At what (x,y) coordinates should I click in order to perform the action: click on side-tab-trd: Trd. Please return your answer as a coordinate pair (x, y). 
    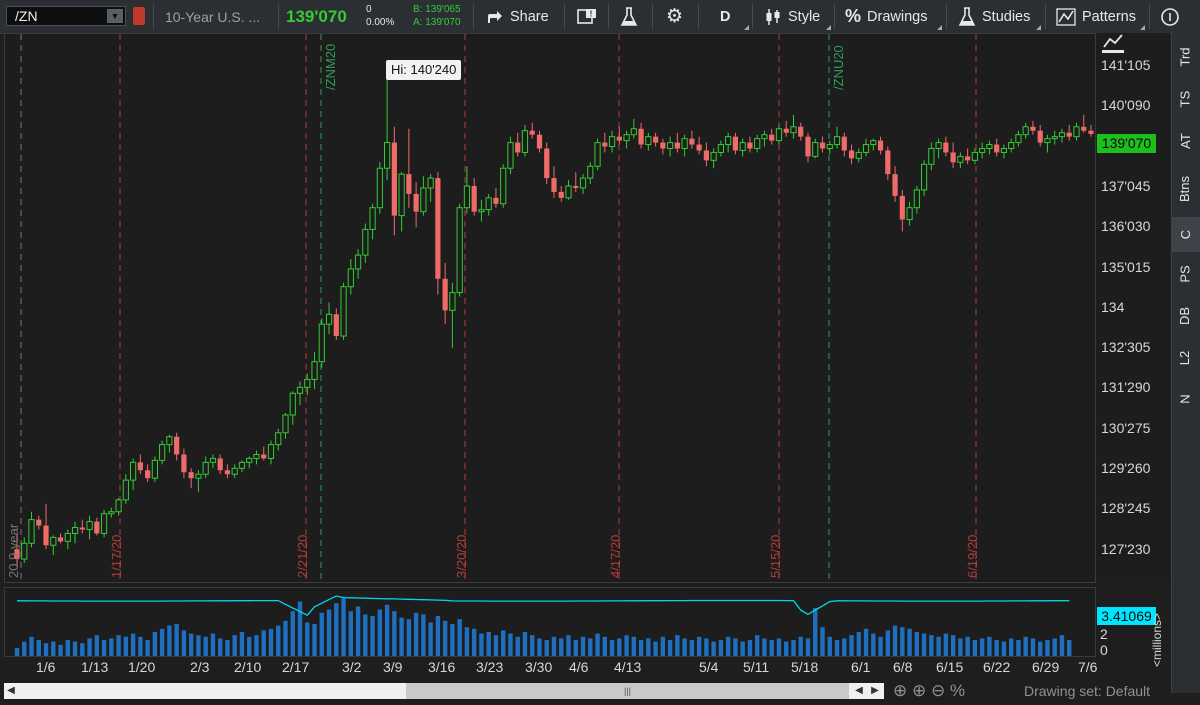
    Looking at the image, I should click on (1185, 57).